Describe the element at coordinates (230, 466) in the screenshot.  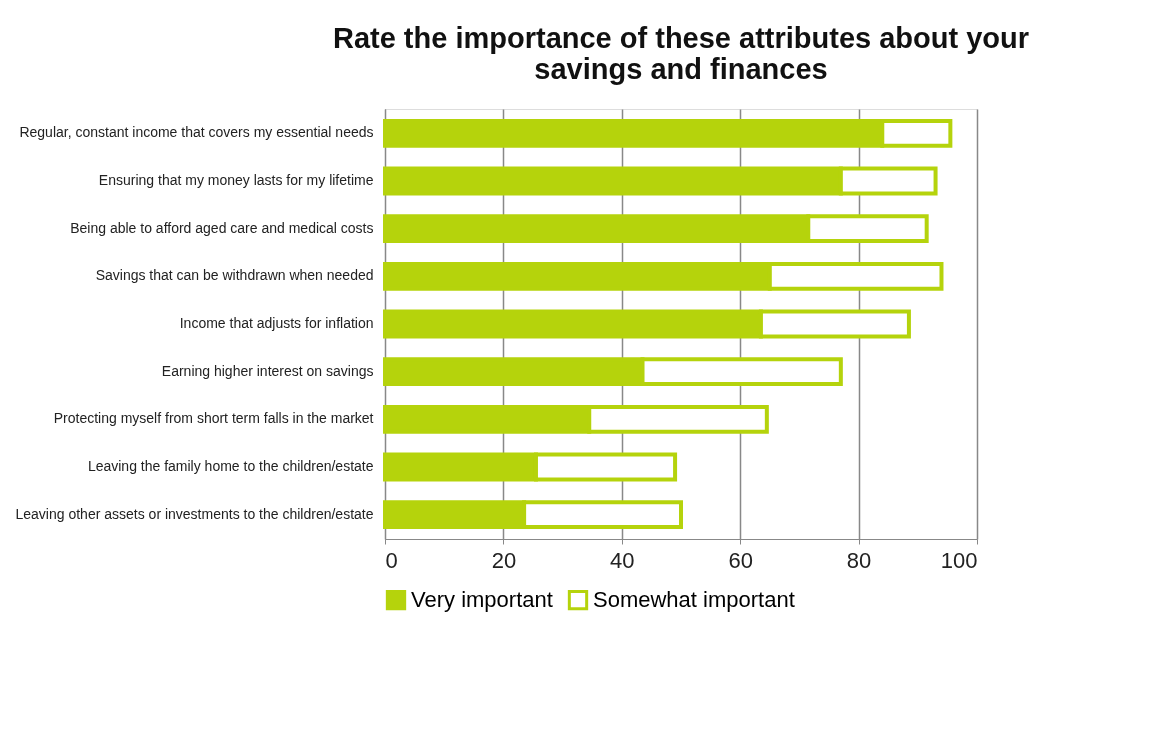
I see `y-tick-label: Leaving the family home to the children/estate` at that location.